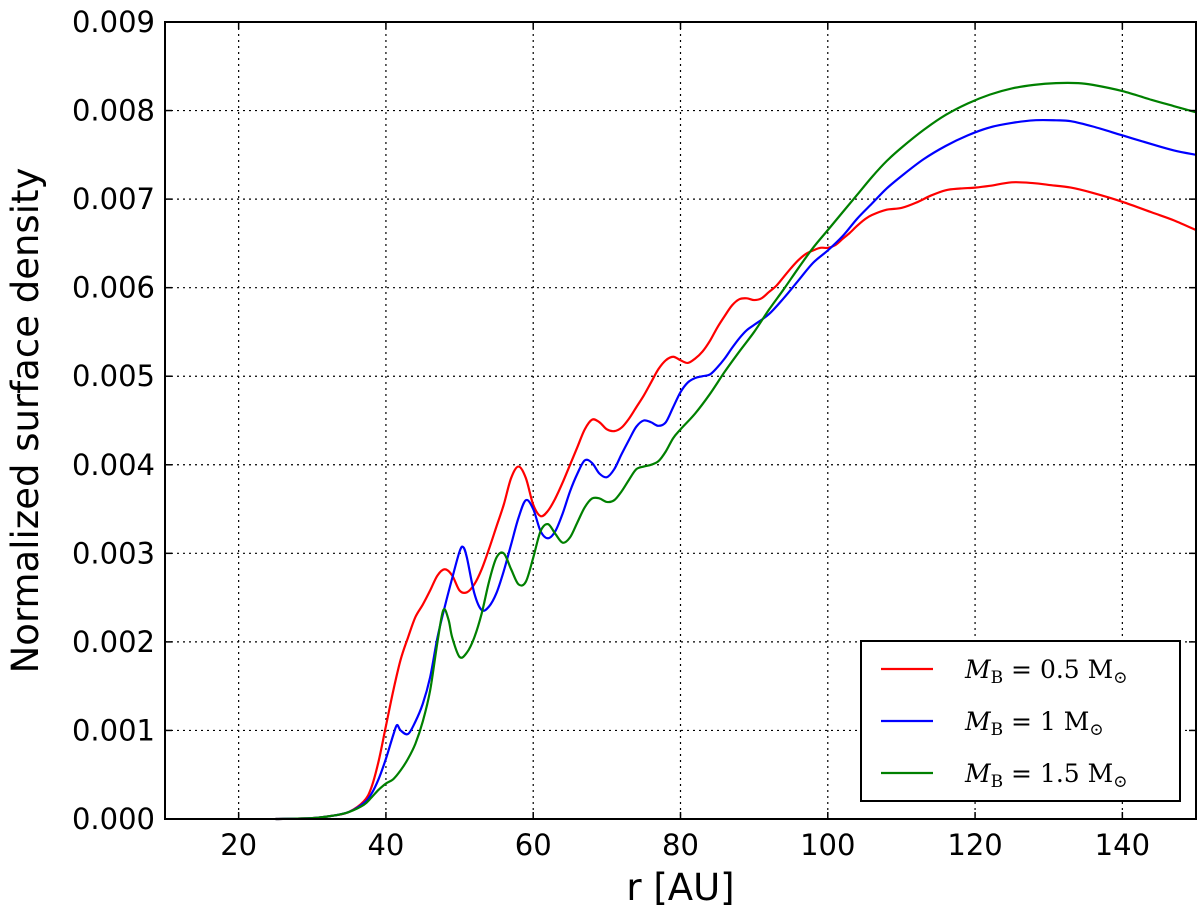  I want to click on x-tick-label: 40, so click(385, 845).